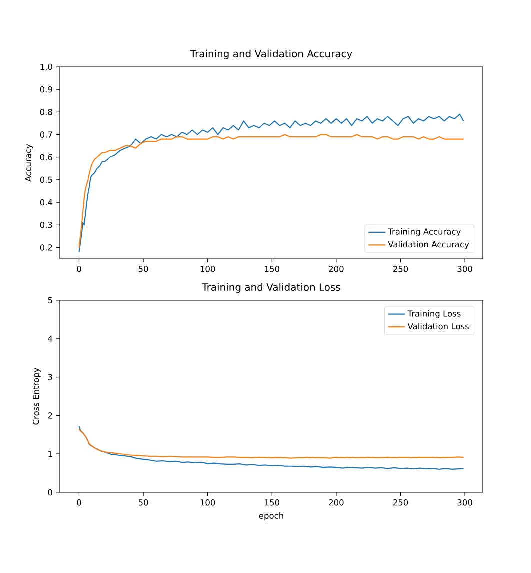 The width and height of the screenshot is (531, 573). I want to click on x-axis-title: epoch, so click(271, 516).